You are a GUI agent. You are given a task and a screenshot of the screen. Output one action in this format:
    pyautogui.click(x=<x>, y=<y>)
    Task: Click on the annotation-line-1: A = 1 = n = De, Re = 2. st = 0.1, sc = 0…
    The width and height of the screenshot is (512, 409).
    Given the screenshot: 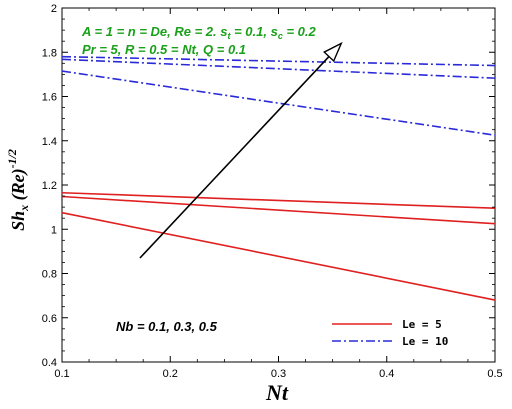 What is the action you would take?
    pyautogui.click(x=199, y=32)
    